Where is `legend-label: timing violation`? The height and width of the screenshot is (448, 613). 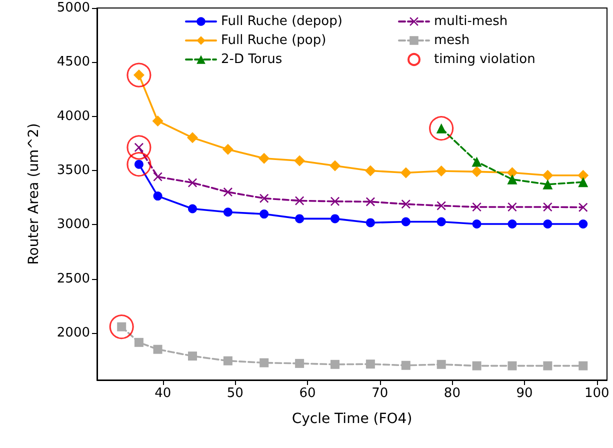
legend-label: timing violation is located at coordinates (485, 59).